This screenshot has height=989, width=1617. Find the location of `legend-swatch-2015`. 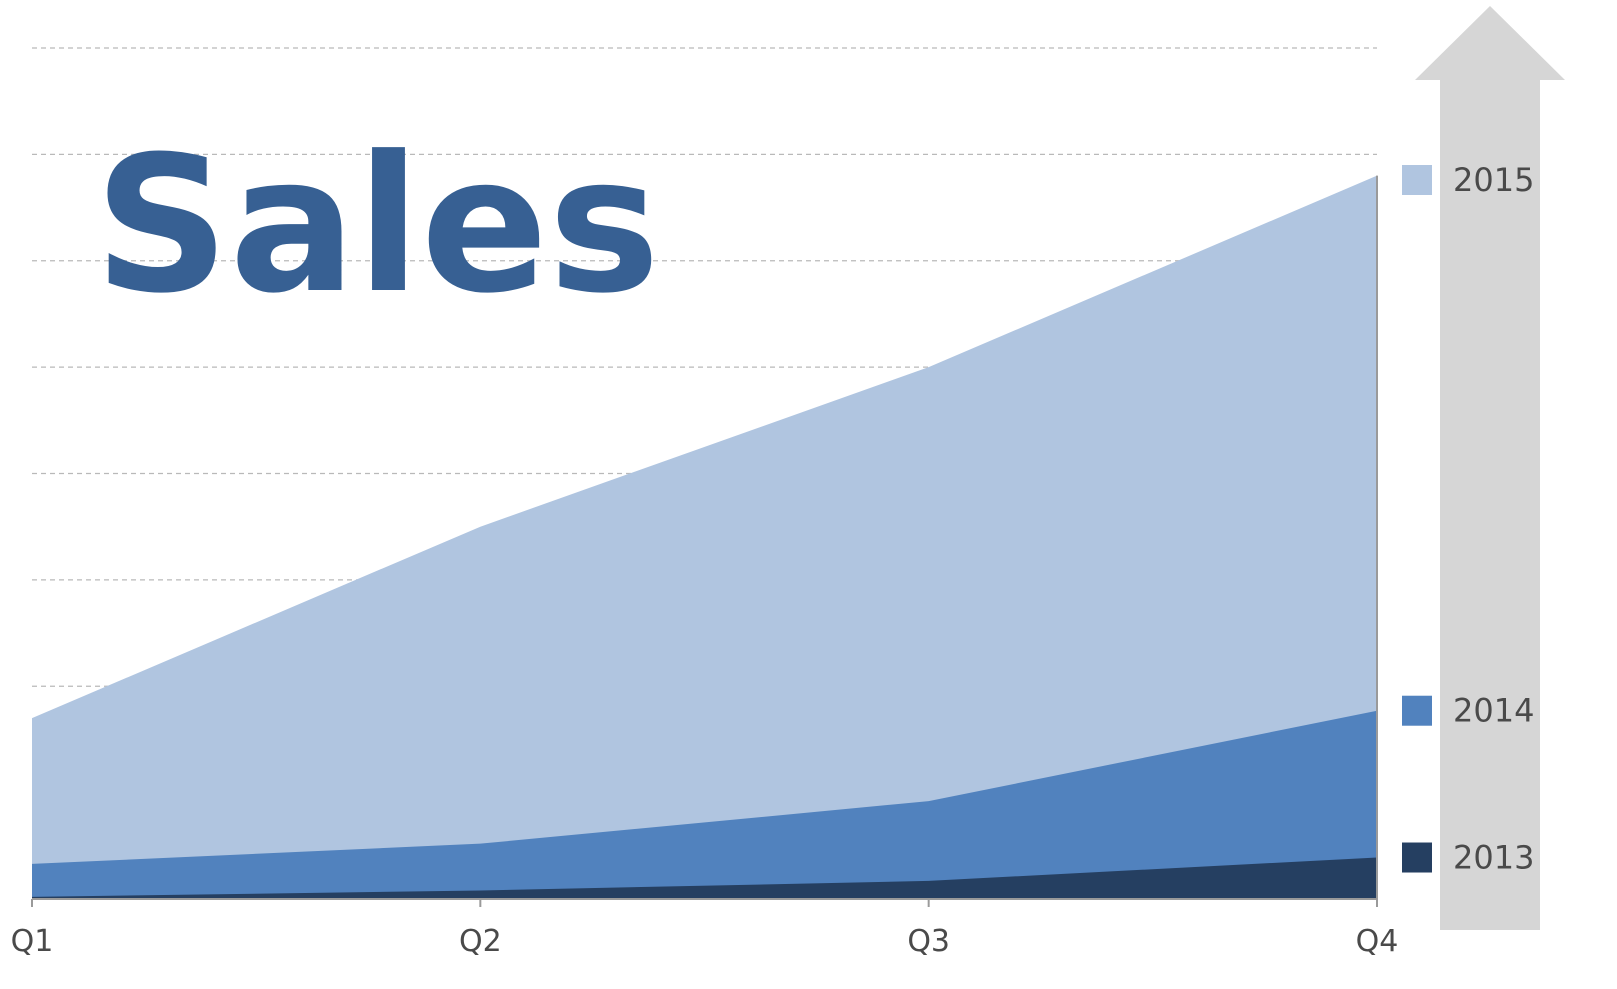

legend-swatch-2015 is located at coordinates (1417, 180).